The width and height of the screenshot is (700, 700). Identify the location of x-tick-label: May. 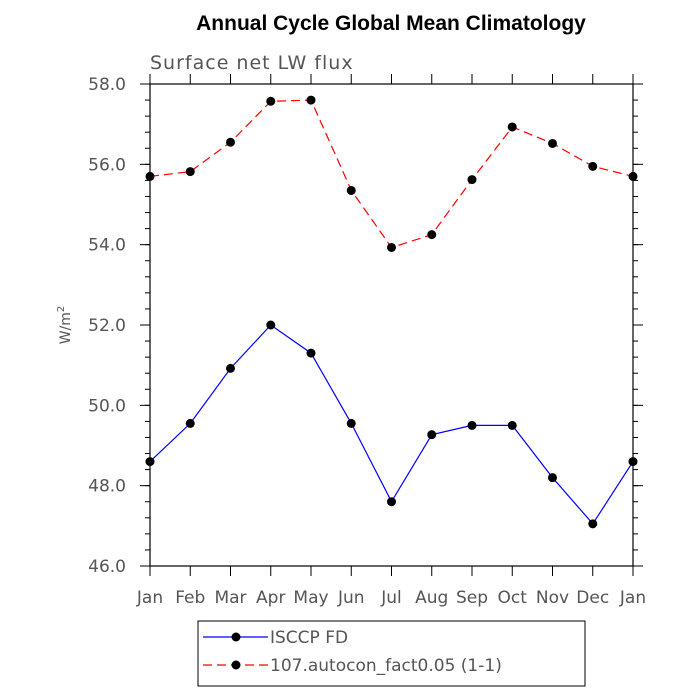
(310, 598).